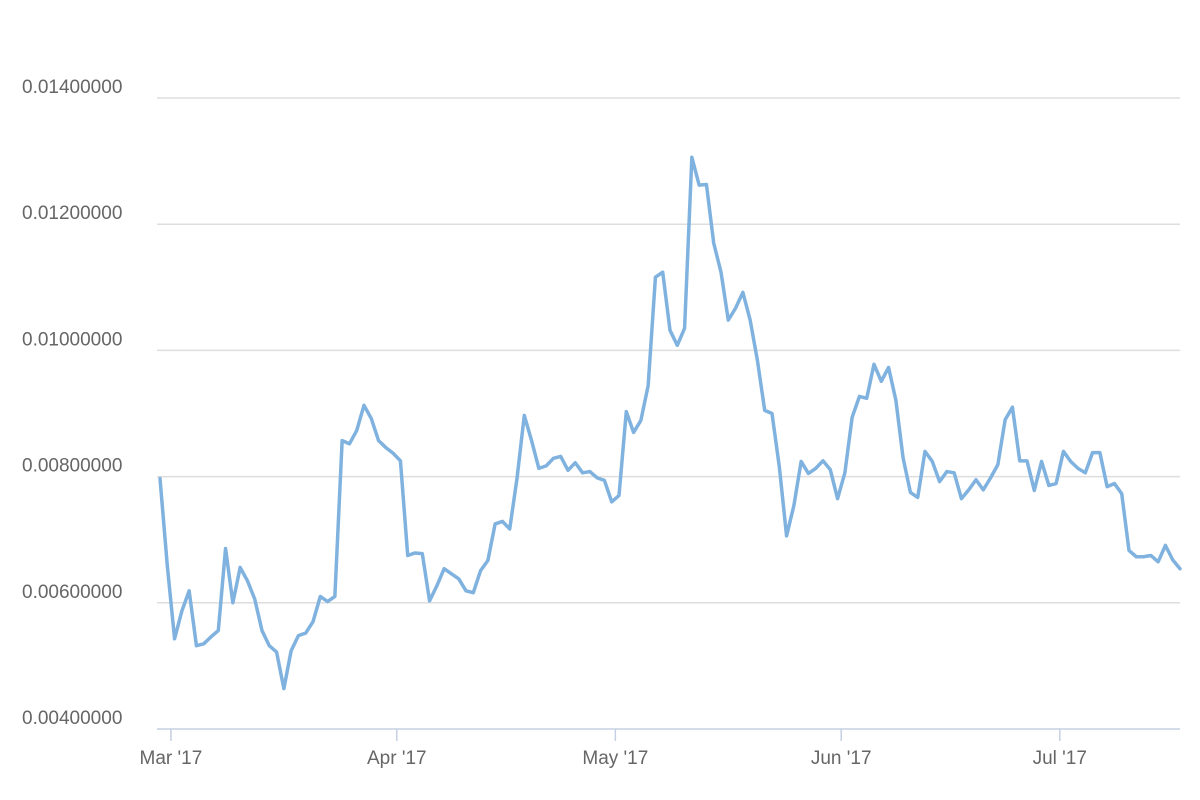 This screenshot has height=800, width=1200. What do you see at coordinates (72, 718) in the screenshot?
I see `y-tick-label: 0.00400000` at bounding box center [72, 718].